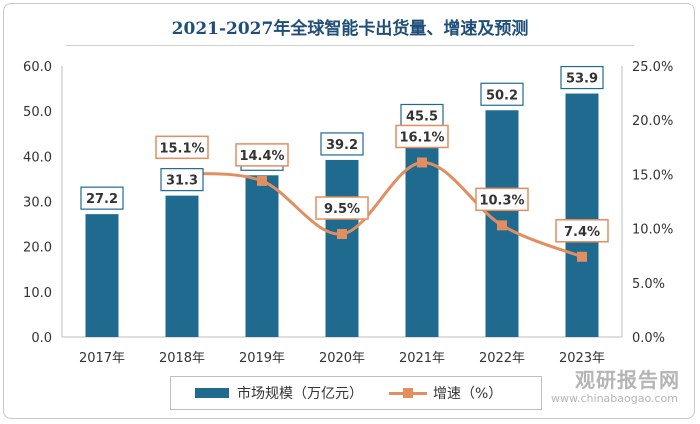 This screenshot has width=700, height=424. What do you see at coordinates (342, 358) in the screenshot?
I see `x-tick-label: 2020年` at bounding box center [342, 358].